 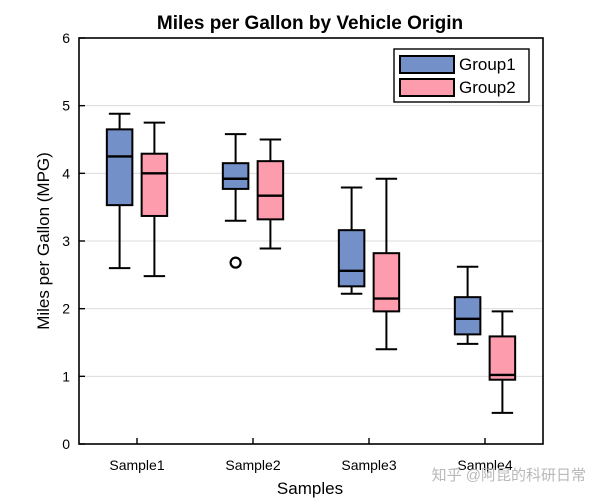 What do you see at coordinates (310, 488) in the screenshot?
I see `x-axis-label: Samples` at bounding box center [310, 488].